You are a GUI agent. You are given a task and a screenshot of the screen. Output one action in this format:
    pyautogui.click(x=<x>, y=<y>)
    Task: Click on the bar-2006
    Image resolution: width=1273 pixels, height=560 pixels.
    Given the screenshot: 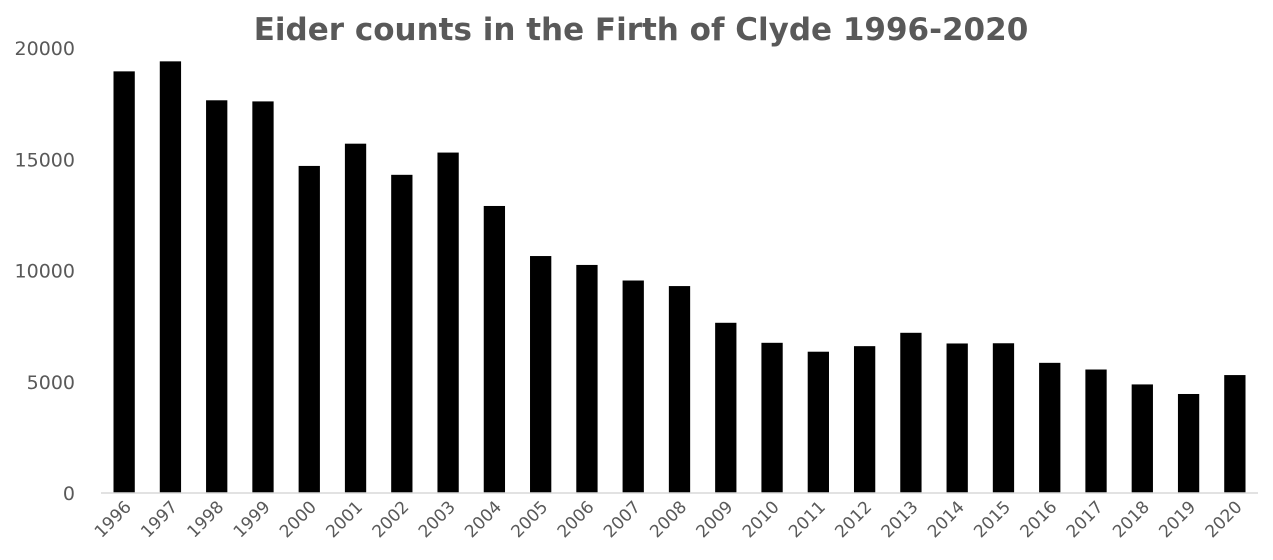 What is the action you would take?
    pyautogui.click(x=587, y=378)
    